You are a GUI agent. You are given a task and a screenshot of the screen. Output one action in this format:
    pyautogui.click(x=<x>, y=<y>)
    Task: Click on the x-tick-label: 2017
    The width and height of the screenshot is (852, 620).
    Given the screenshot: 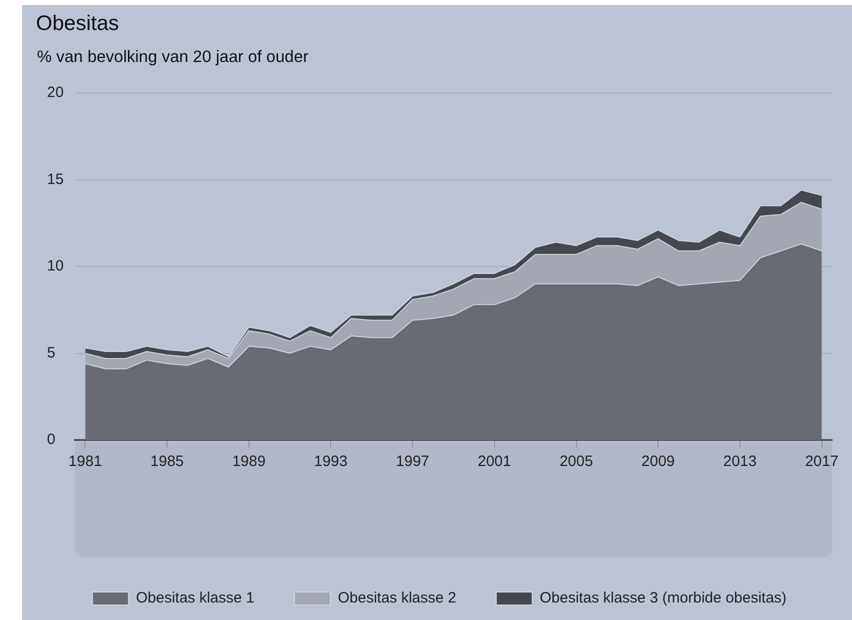 What is the action you would take?
    pyautogui.click(x=821, y=461)
    